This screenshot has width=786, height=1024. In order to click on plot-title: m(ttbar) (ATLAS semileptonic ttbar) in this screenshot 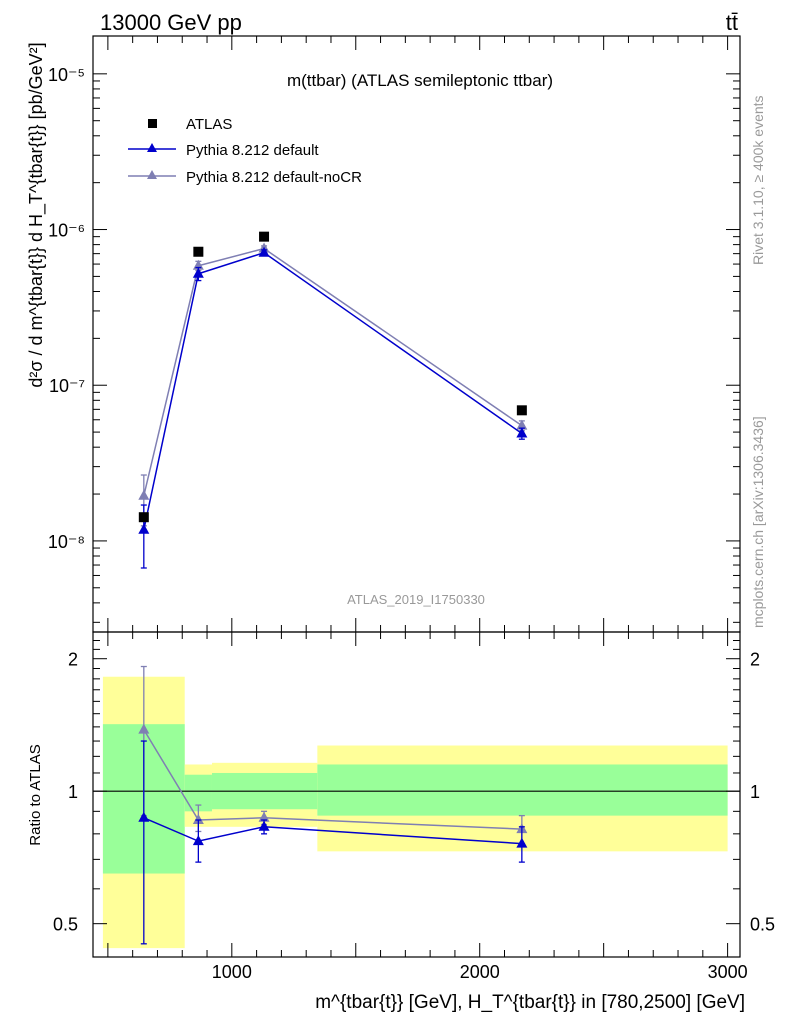, I will do `click(420, 80)`.